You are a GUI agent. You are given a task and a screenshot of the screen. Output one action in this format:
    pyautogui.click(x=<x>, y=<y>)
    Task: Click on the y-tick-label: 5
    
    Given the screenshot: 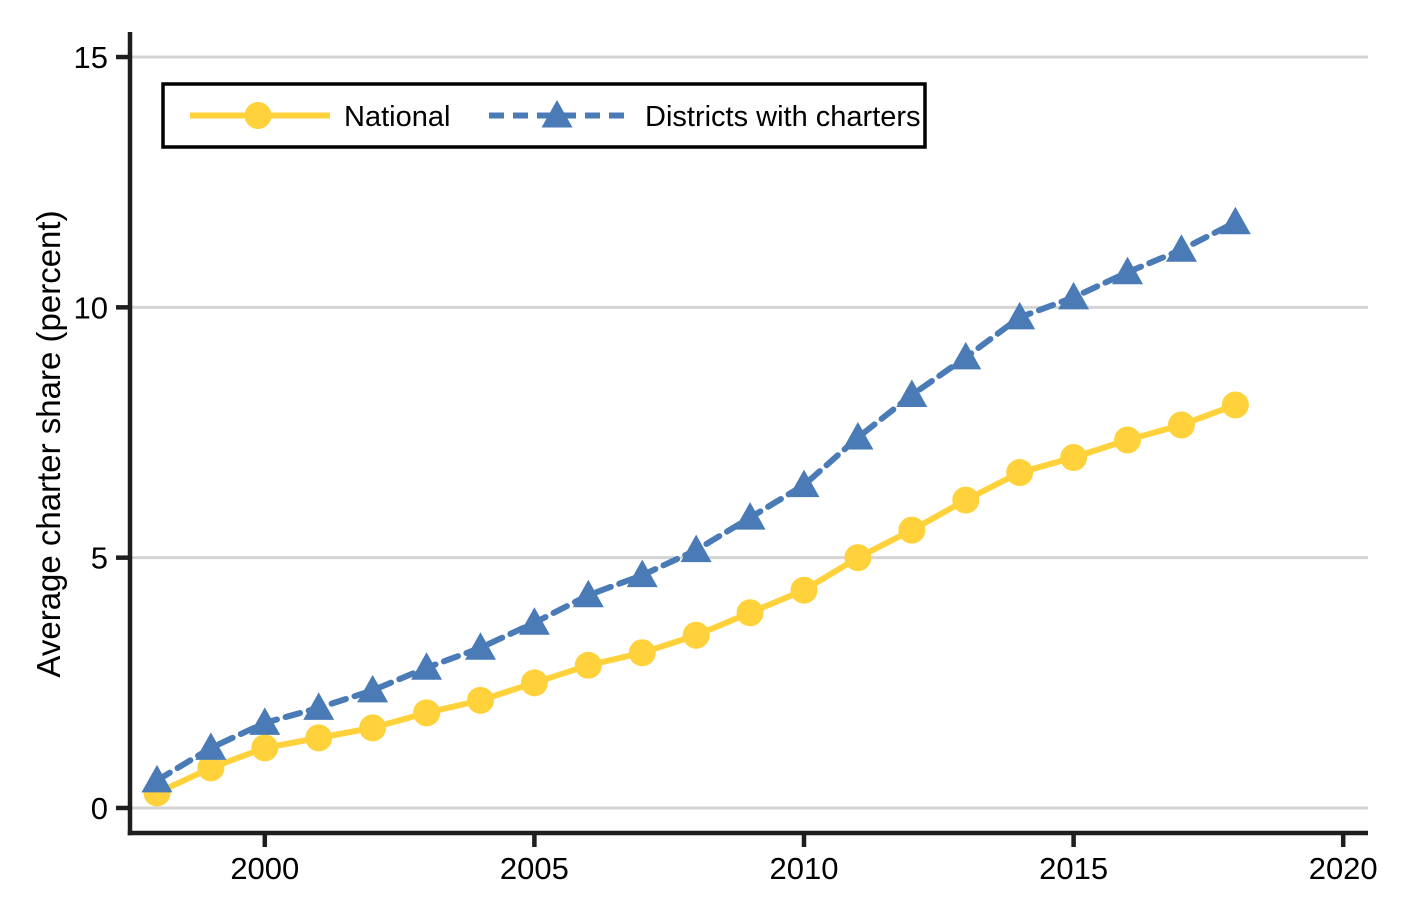 What is the action you would take?
    pyautogui.click(x=99, y=558)
    